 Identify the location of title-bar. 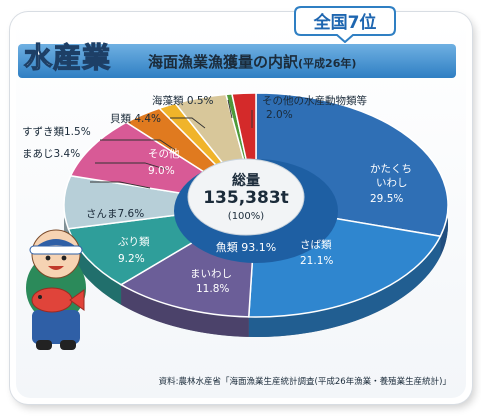
(237, 61).